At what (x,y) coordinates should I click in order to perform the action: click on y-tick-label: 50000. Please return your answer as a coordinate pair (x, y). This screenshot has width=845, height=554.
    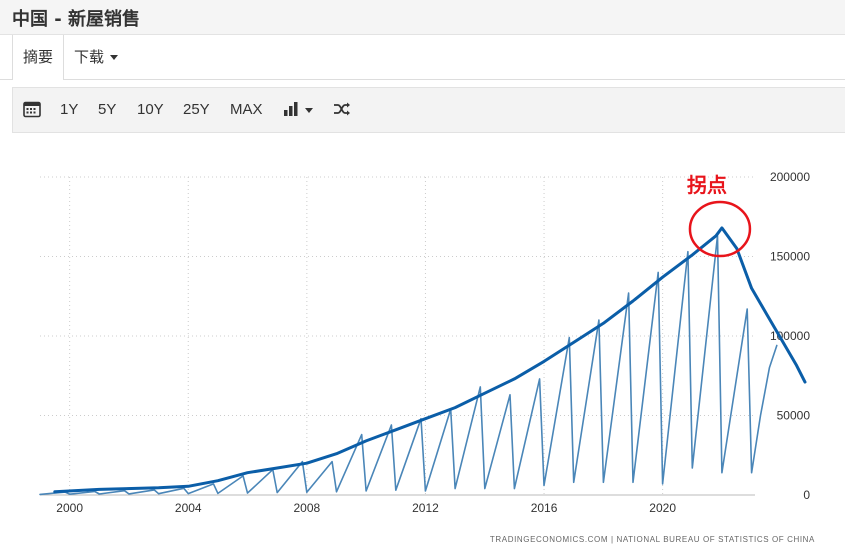
    Looking at the image, I should click on (794, 416).